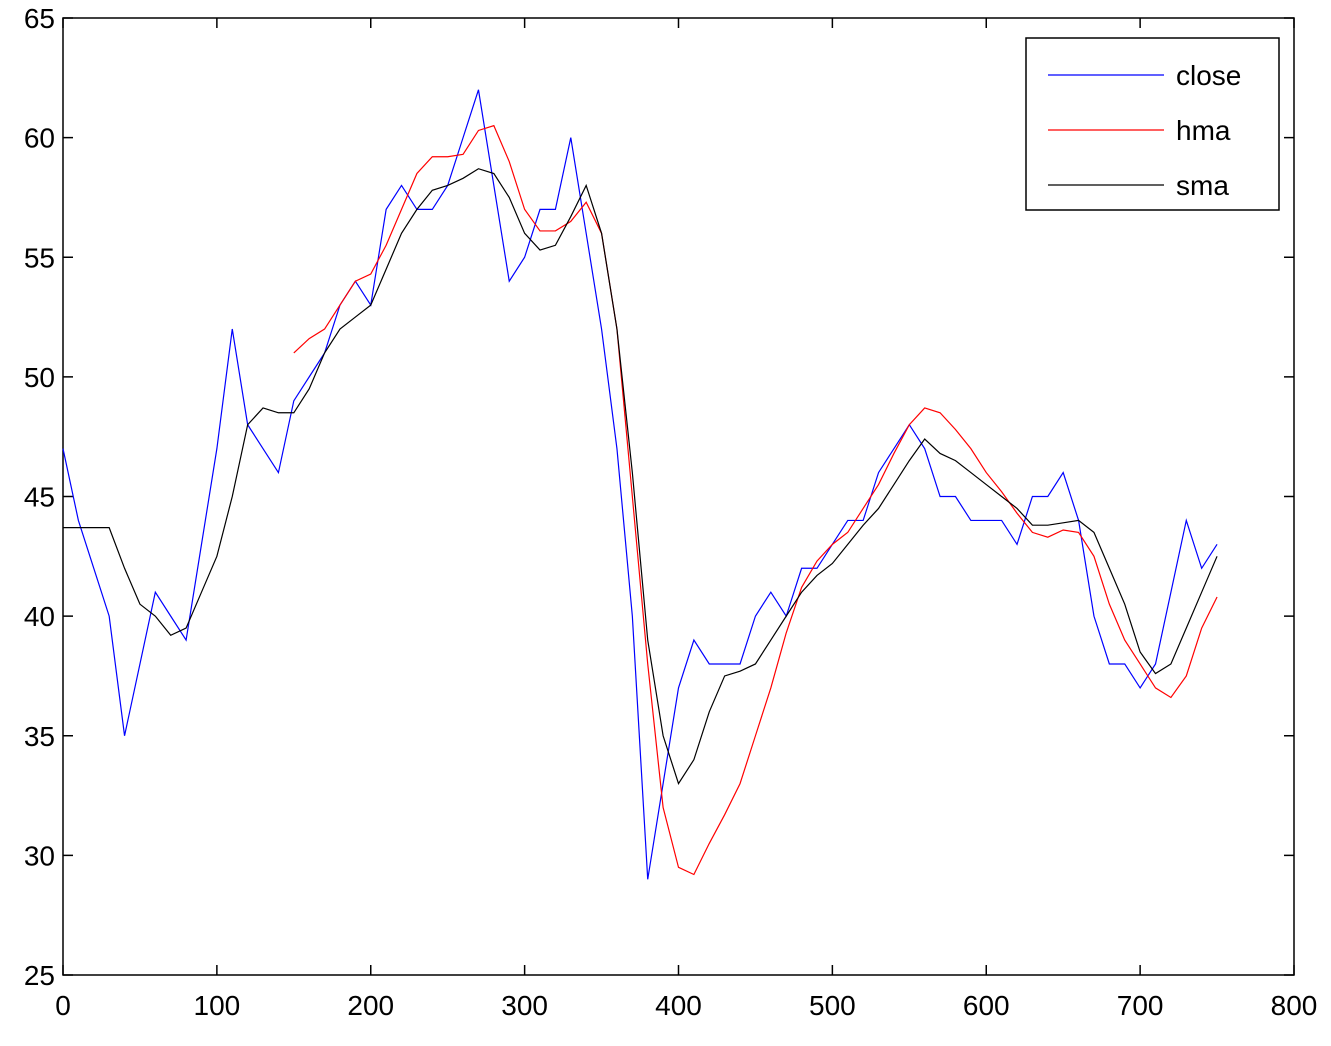 The image size is (1331, 1046). What do you see at coordinates (39, 18) in the screenshot?
I see `y-tick-label: 65` at bounding box center [39, 18].